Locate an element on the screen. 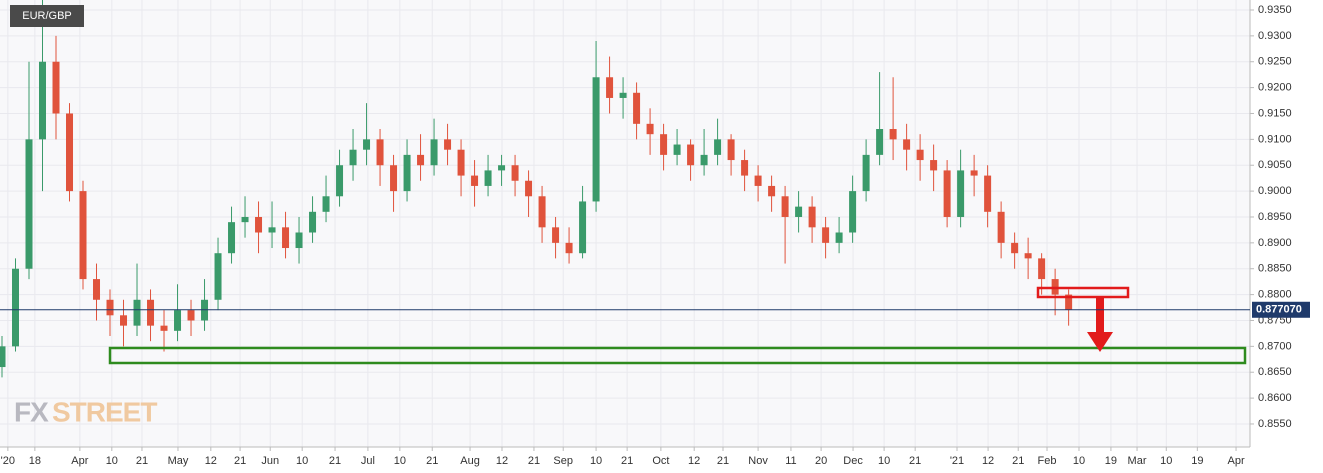  y-tick-label: 0.8700 is located at coordinates (1275, 346).